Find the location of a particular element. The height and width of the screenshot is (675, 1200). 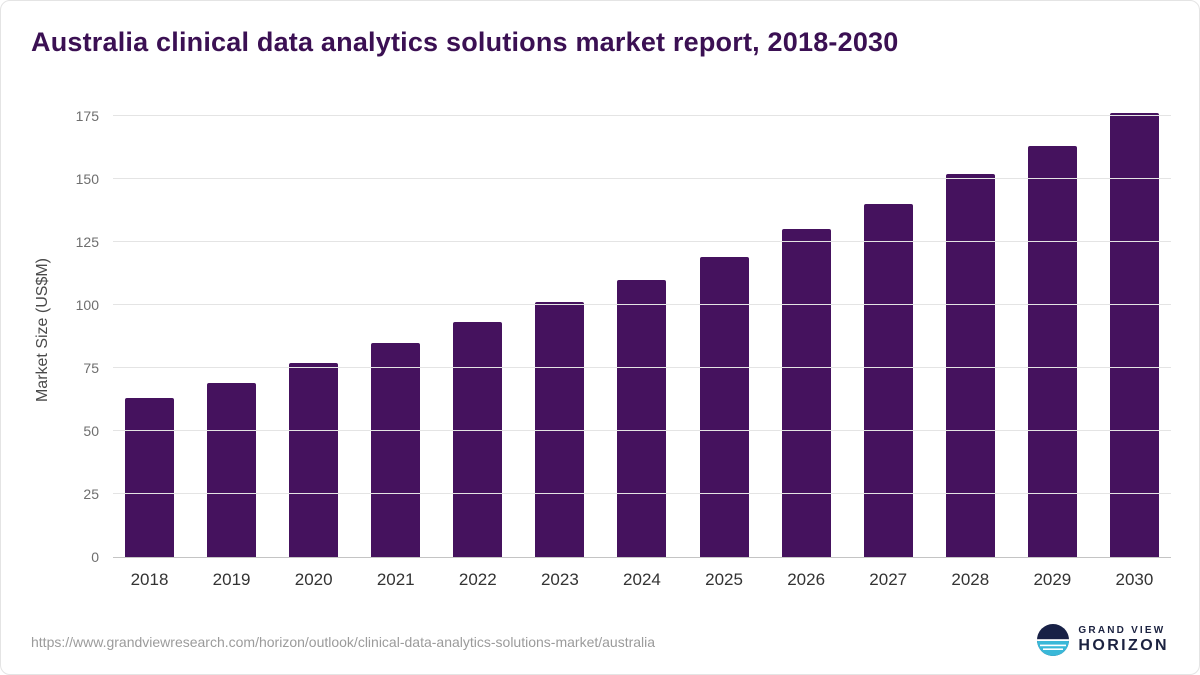

horizon-logo-icon is located at coordinates (1053, 640).